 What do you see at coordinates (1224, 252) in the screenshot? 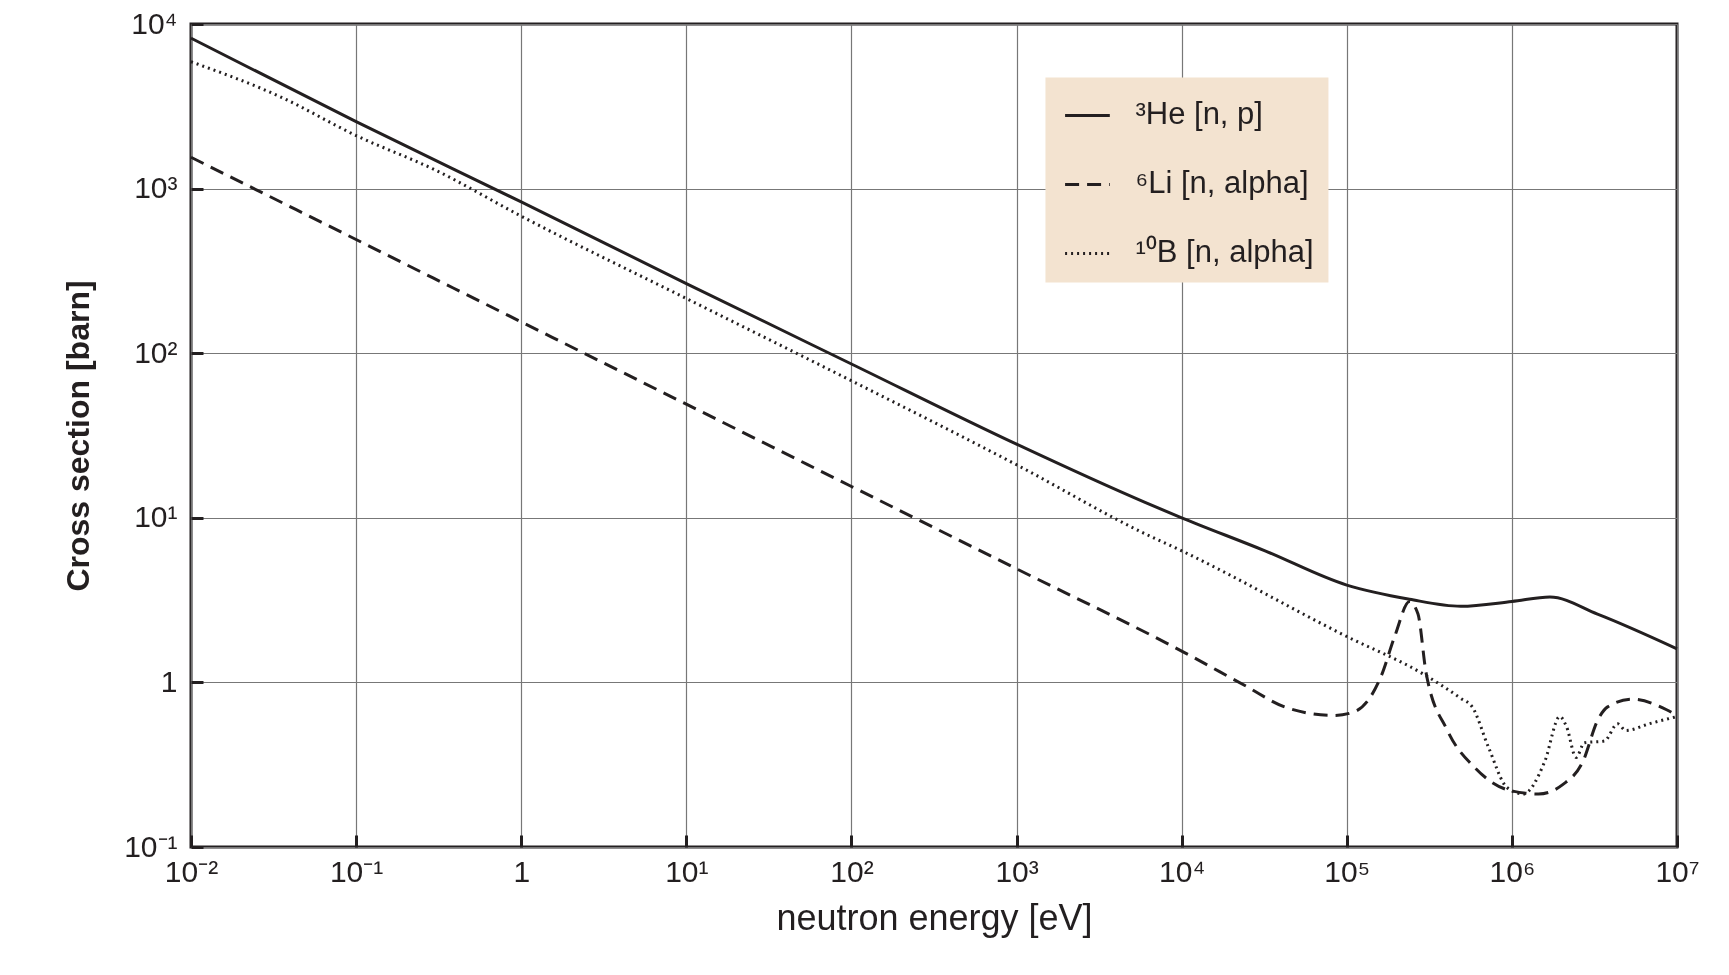
I see `legend-label: ¹⁰B [n, alpha]` at bounding box center [1224, 252].